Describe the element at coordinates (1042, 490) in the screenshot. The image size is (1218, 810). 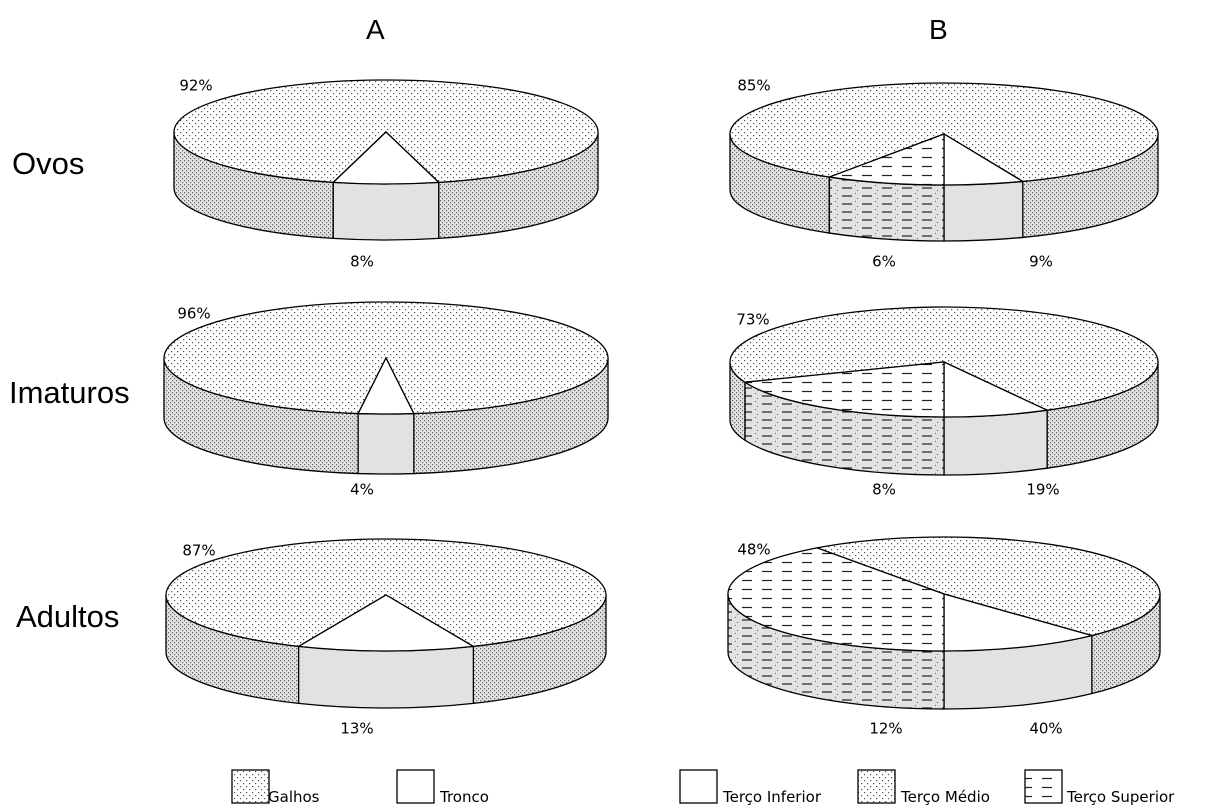
I see `percent-label-terco-superior: 19%` at that location.